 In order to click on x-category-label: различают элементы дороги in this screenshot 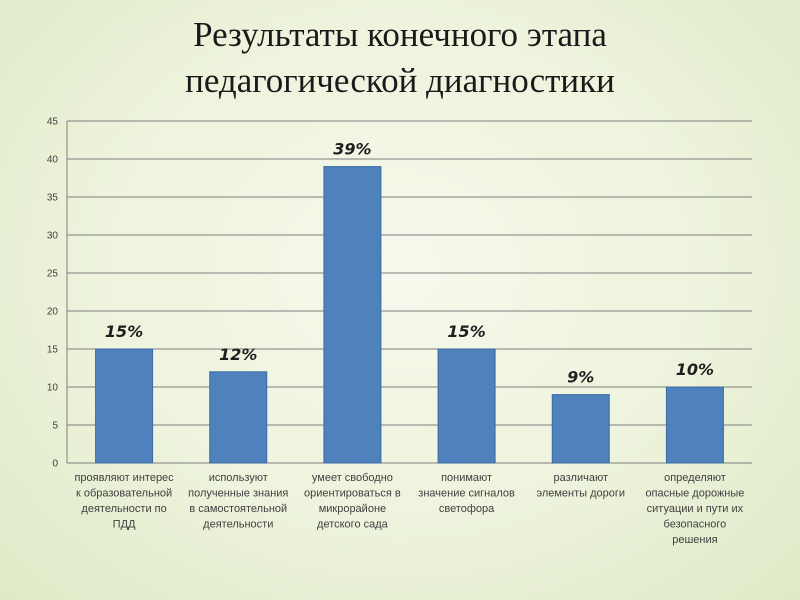, I will do `click(580, 486)`.